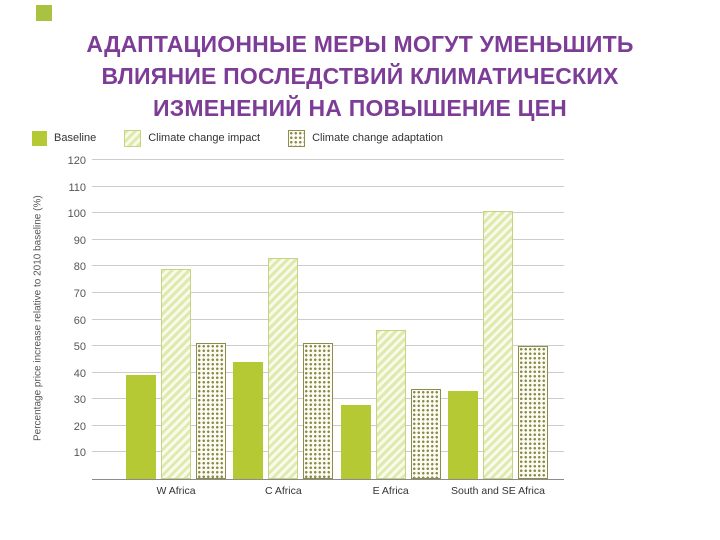 The height and width of the screenshot is (540, 720). Describe the element at coordinates (79, 267) in the screenshot. I see `y-tick-label: 80` at that location.